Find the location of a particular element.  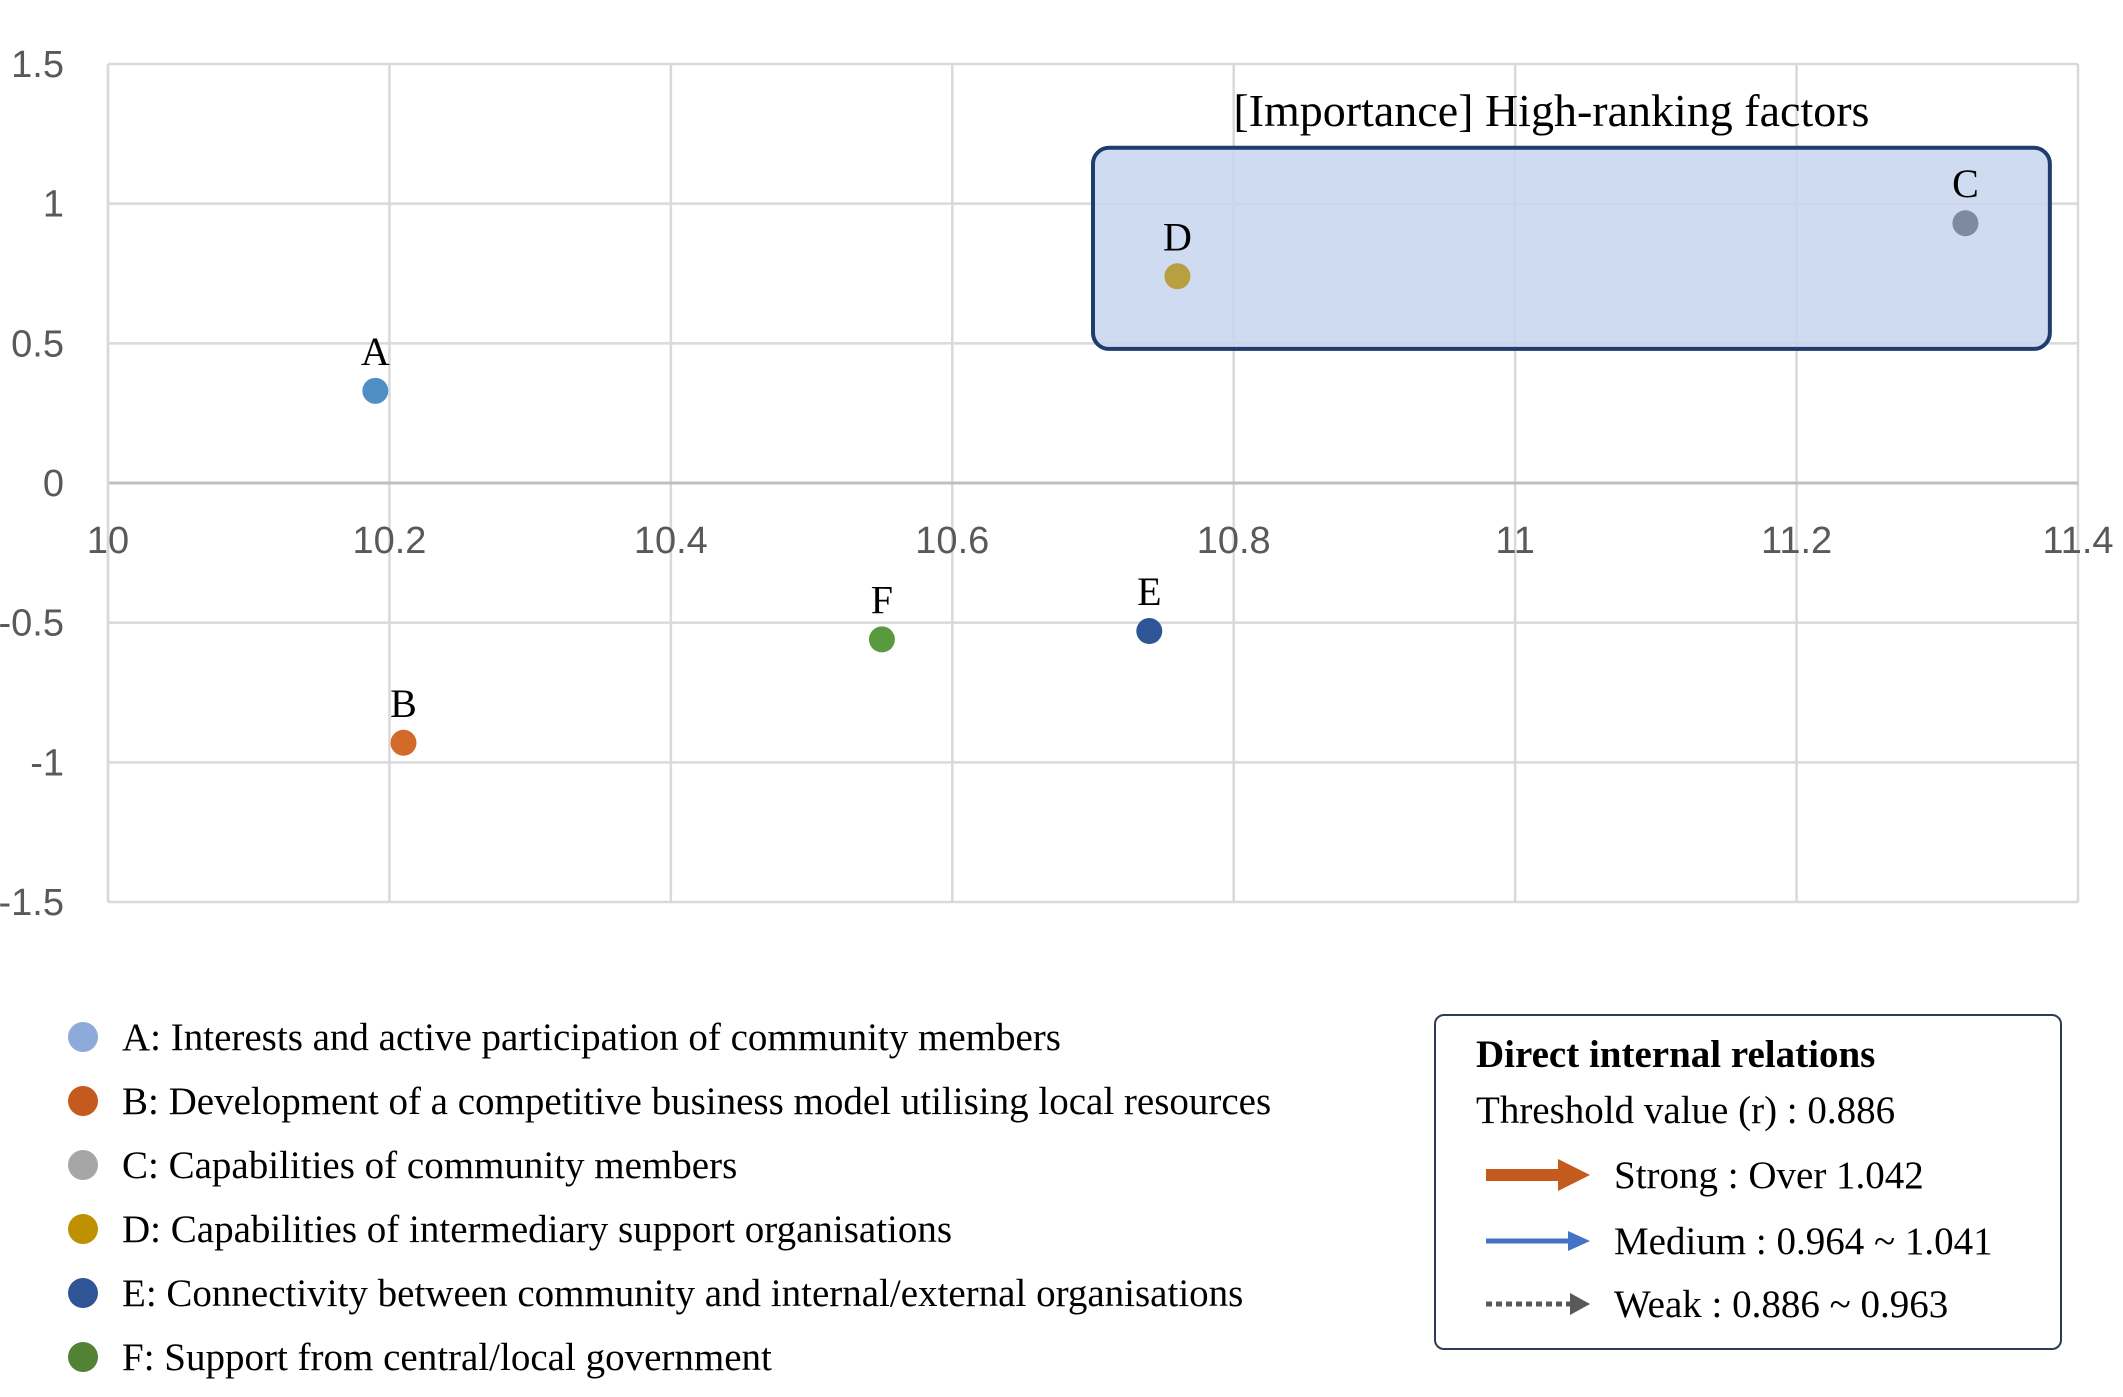

x-tick-label: 10.4 is located at coordinates (671, 541).